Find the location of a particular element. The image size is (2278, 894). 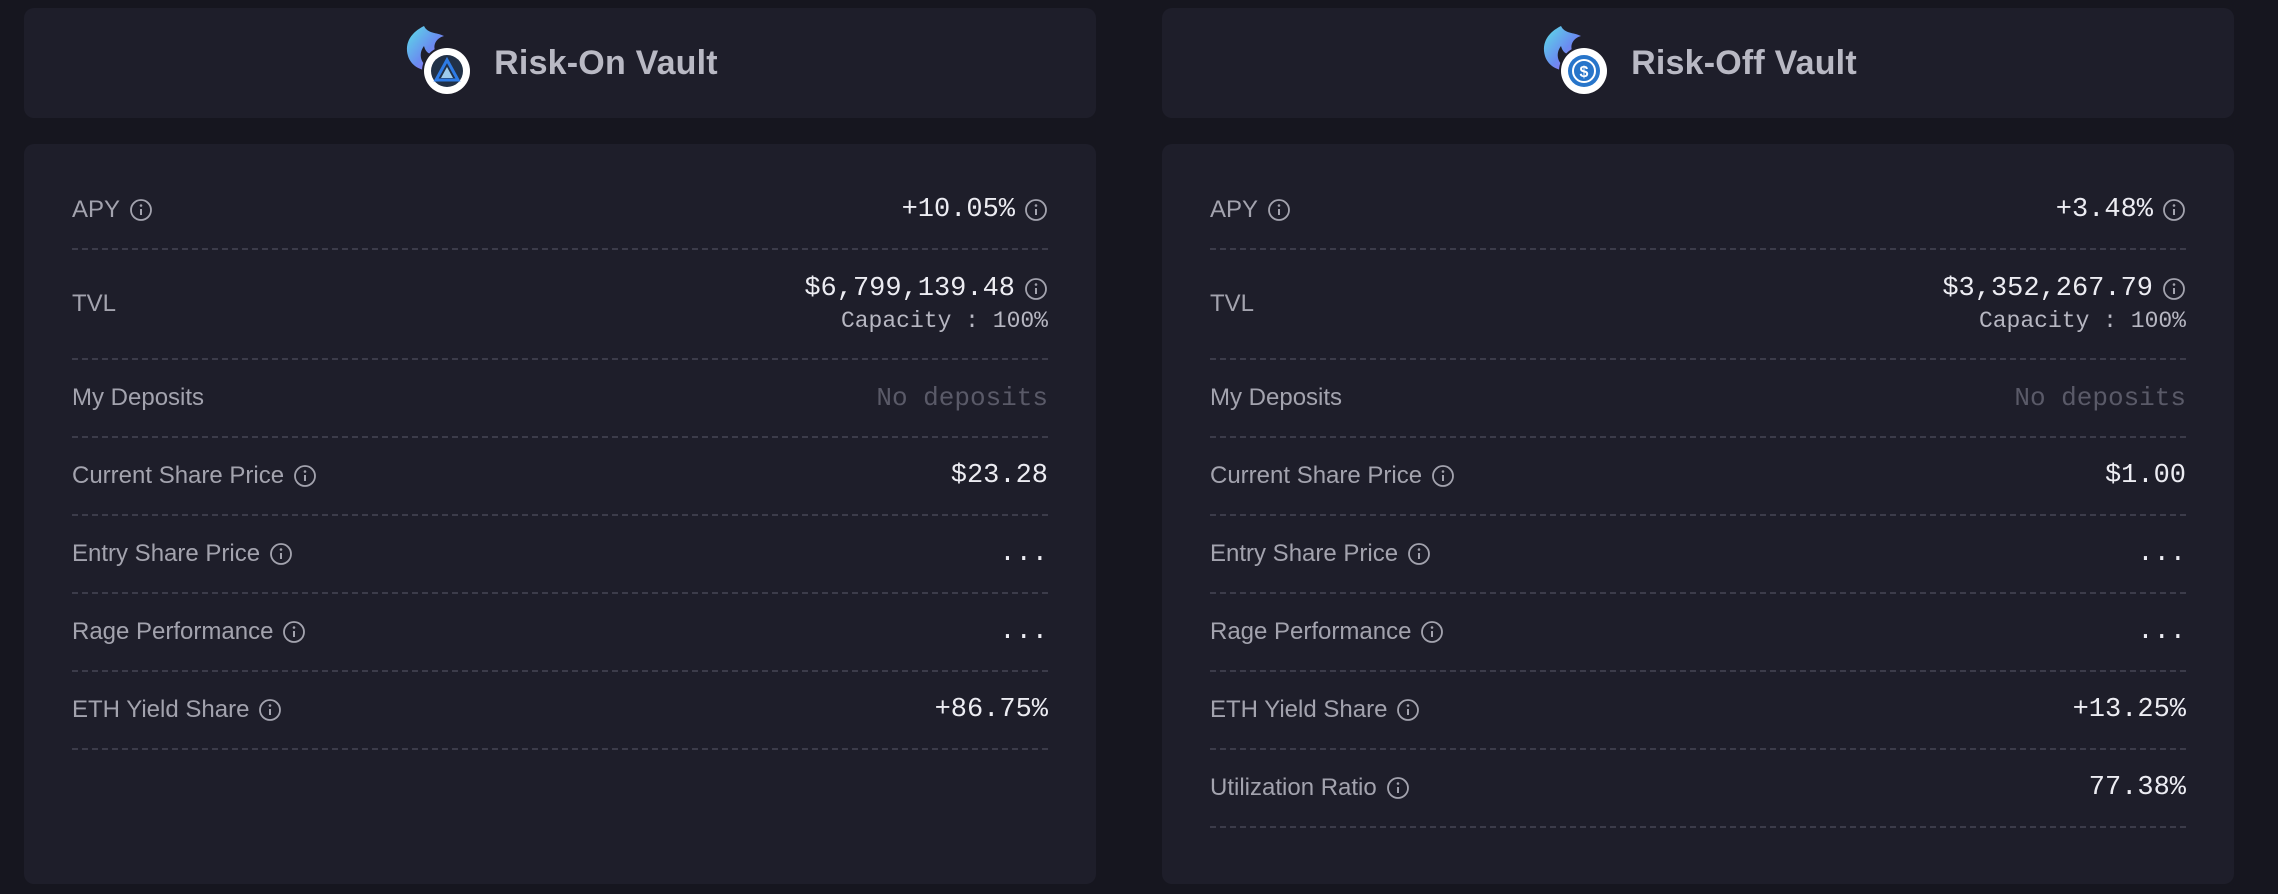

tvl-row: TVL $6,799,139.48 Capacity : 100% is located at coordinates (560, 305).